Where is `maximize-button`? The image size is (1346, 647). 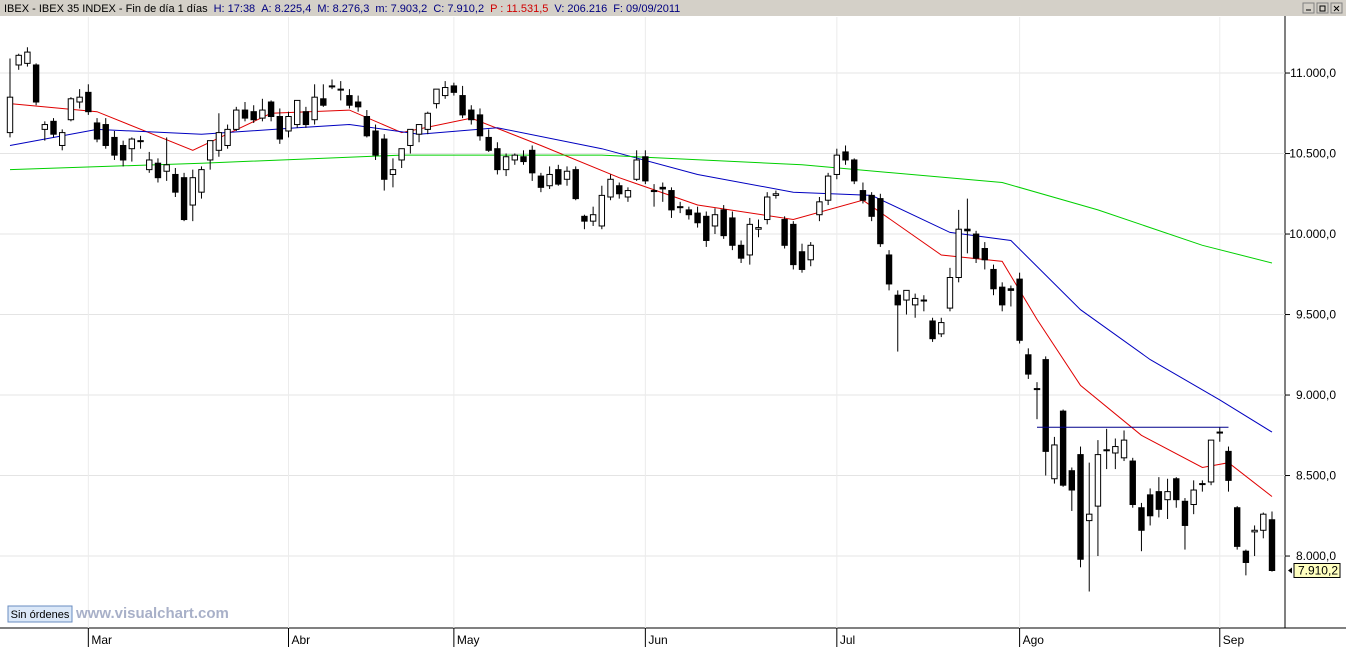 maximize-button is located at coordinates (1322, 8).